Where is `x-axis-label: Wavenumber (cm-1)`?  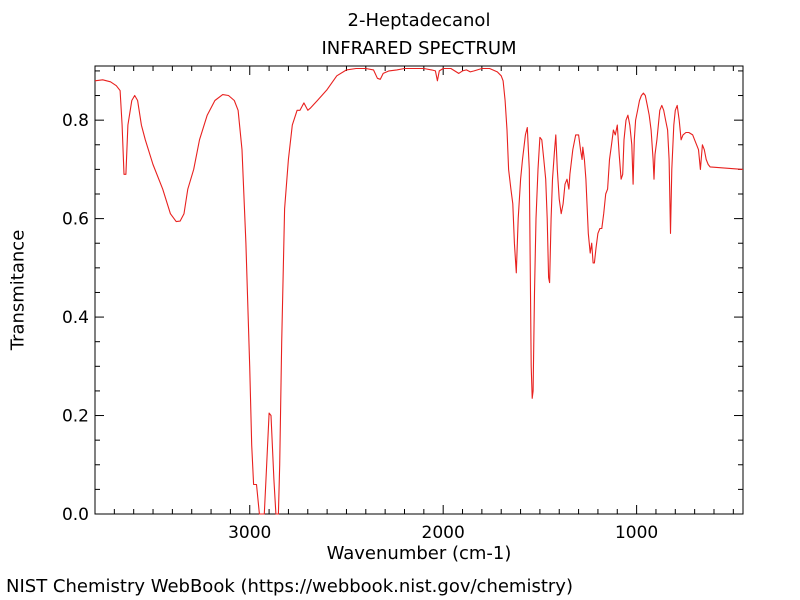 x-axis-label: Wavenumber (cm-1) is located at coordinates (419, 553).